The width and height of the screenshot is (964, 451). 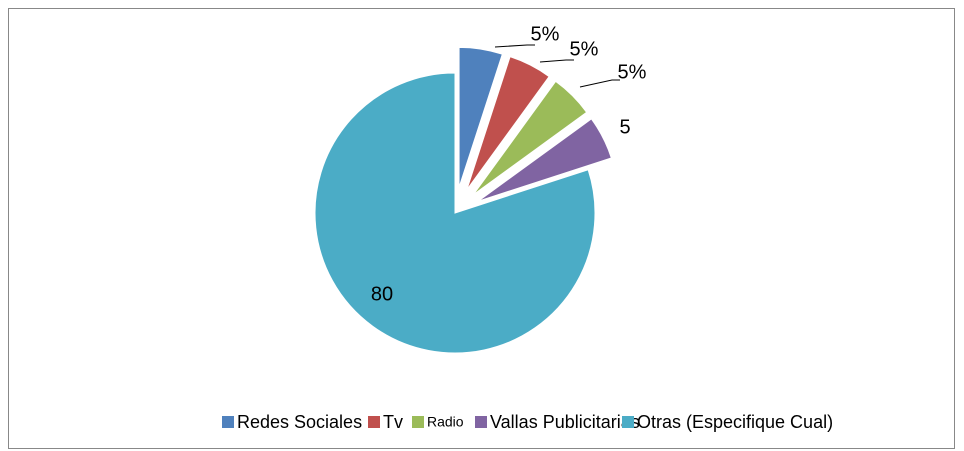 I want to click on legend-label: Vallas Publicitarias, so click(x=565, y=422).